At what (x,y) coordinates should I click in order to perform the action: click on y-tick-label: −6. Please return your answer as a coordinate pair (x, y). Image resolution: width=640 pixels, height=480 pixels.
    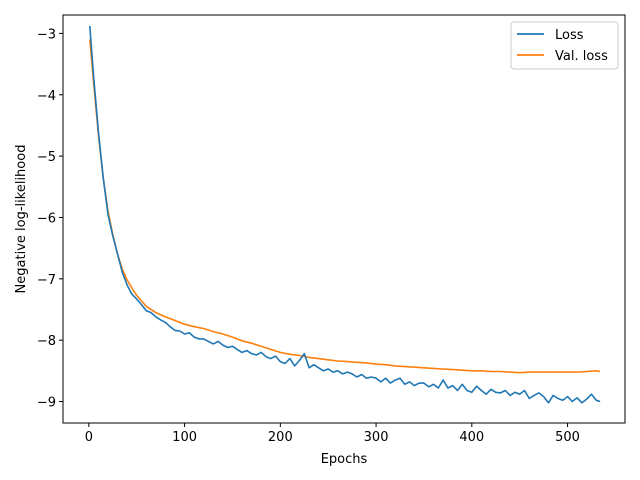
    Looking at the image, I should click on (46, 218).